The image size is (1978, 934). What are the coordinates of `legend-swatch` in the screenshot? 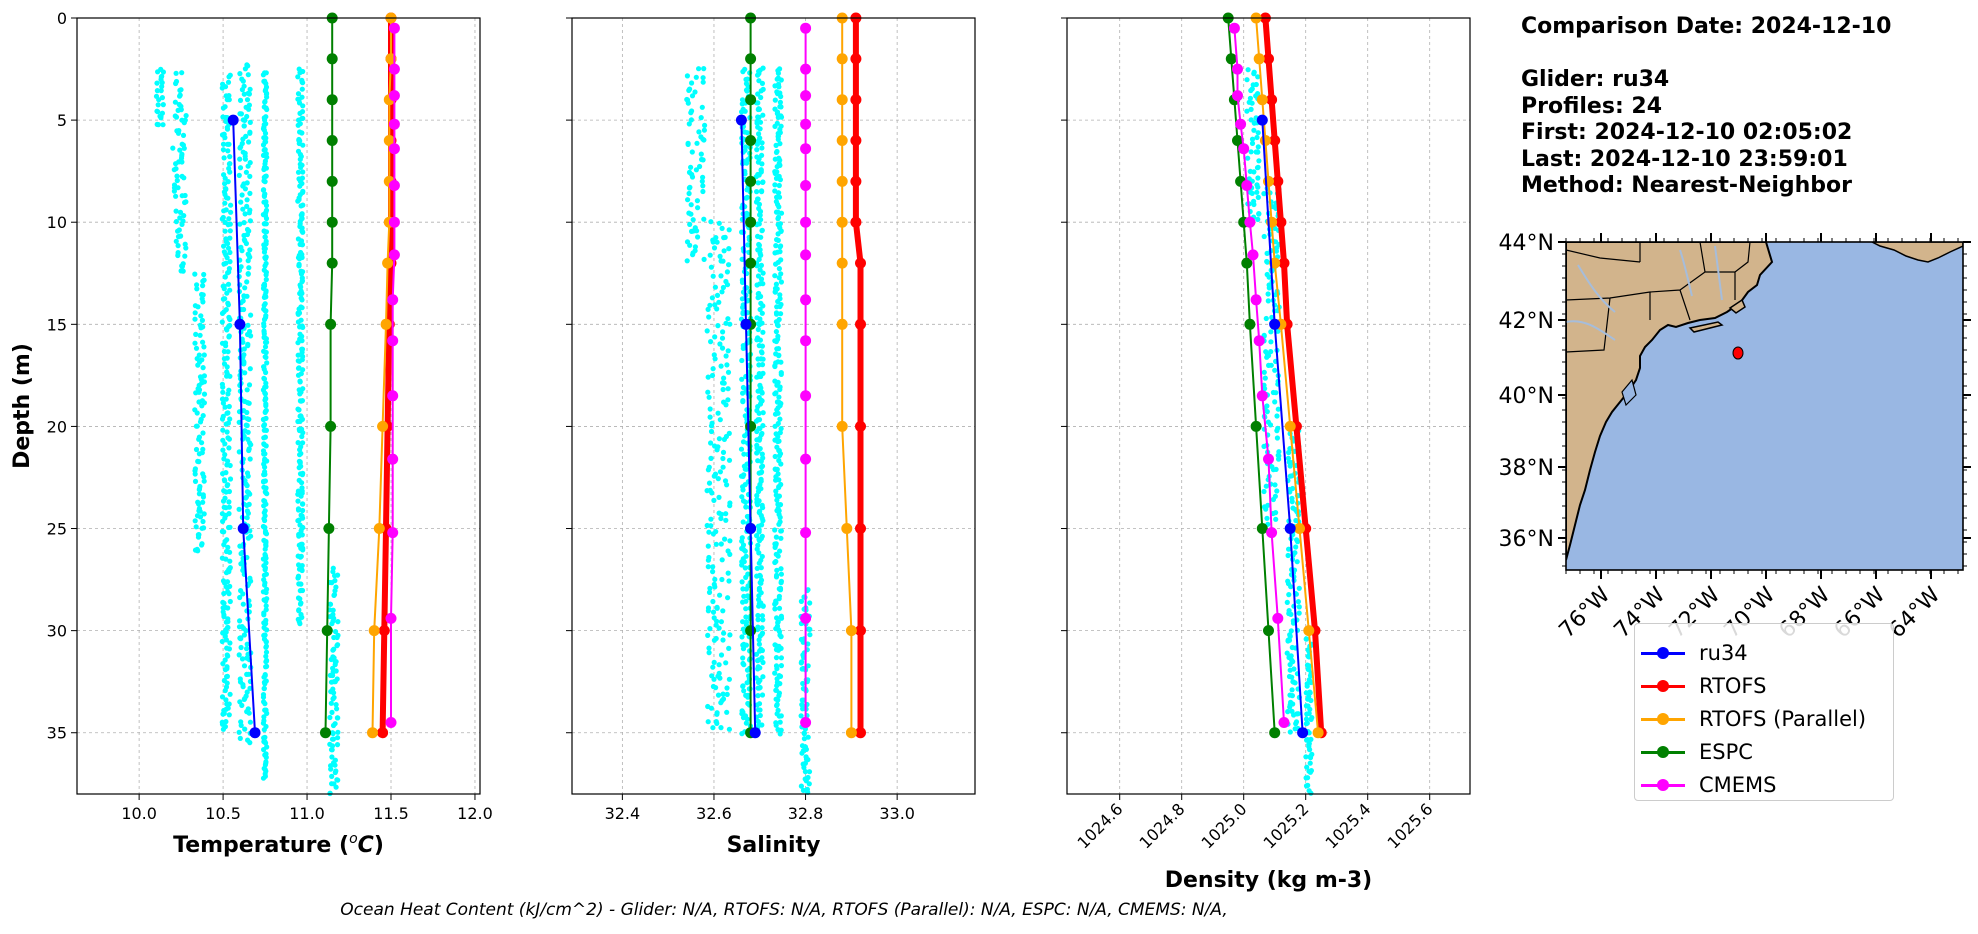 It's located at (1663, 752).